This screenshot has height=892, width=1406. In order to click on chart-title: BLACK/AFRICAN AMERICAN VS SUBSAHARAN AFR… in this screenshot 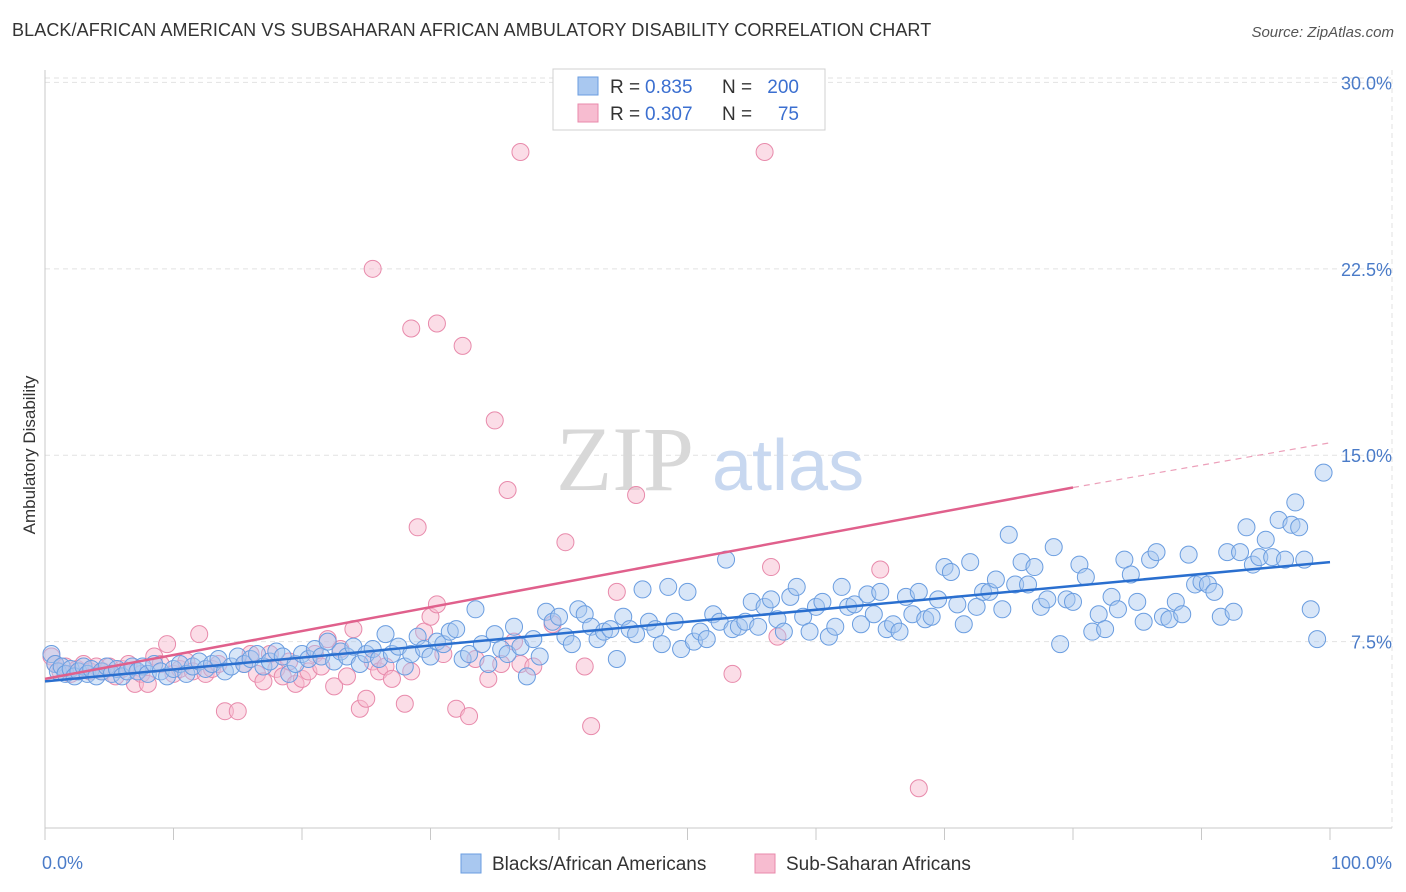, I will do `click(472, 30)`.